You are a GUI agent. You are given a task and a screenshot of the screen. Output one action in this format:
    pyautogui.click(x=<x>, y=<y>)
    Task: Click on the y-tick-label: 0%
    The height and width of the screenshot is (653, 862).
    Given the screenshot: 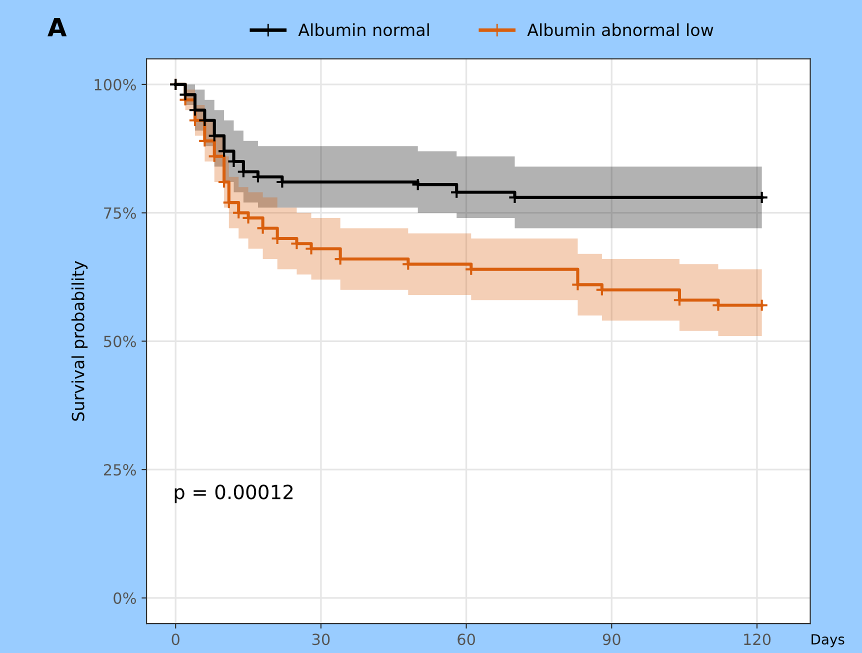 What is the action you would take?
    pyautogui.click(x=125, y=598)
    